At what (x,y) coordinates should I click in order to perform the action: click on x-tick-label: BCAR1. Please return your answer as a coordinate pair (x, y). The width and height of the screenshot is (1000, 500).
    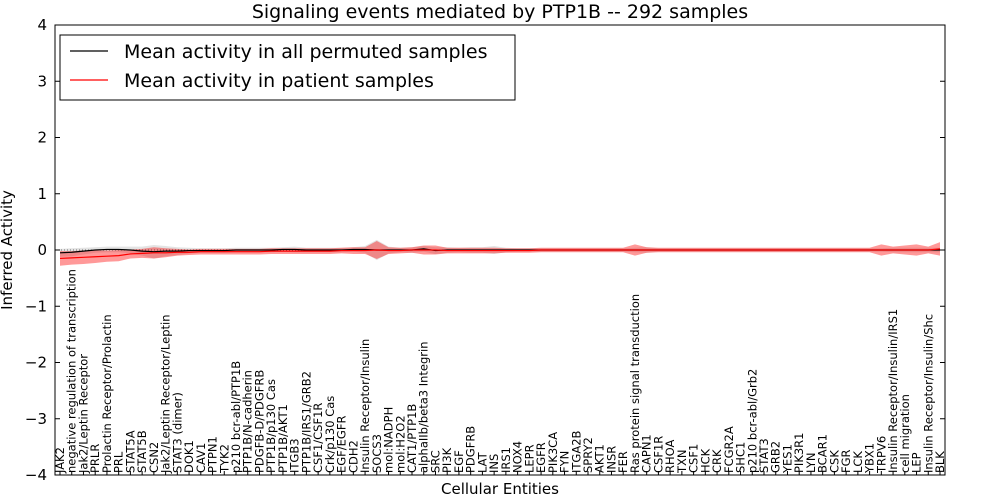
    Looking at the image, I should click on (823, 453).